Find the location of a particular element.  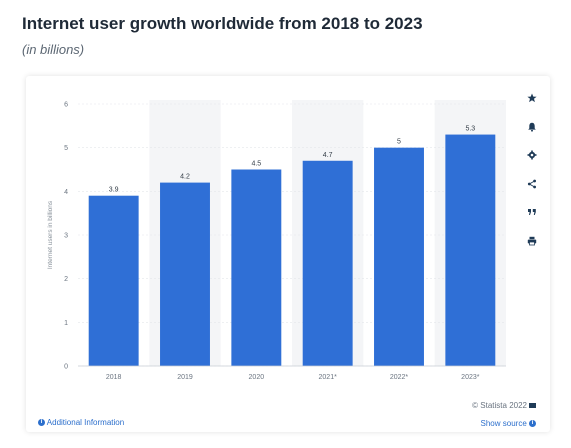

notification-button is located at coordinates (532, 127).